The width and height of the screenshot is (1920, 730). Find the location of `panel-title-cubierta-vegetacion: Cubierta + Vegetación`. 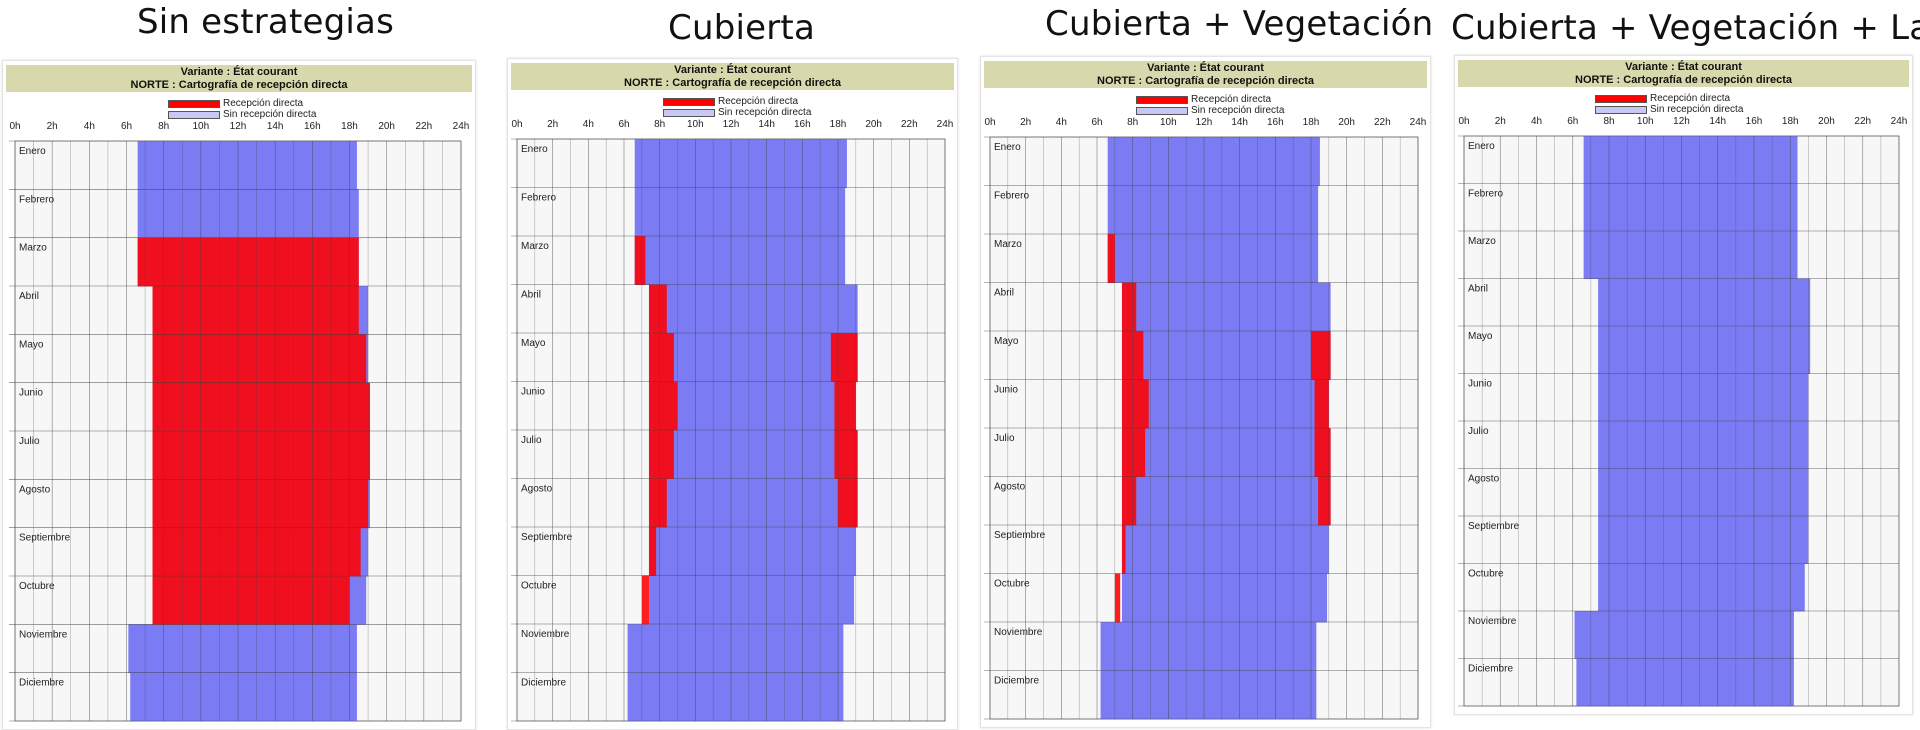

panel-title-cubierta-vegetacion: Cubierta + Vegetación is located at coordinates (1239, 24).